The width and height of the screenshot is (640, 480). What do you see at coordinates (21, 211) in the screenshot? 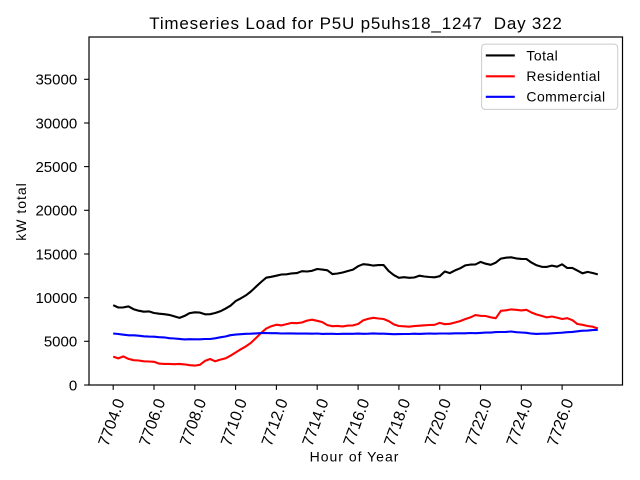
I see `svg-text: kW total` at bounding box center [21, 211].